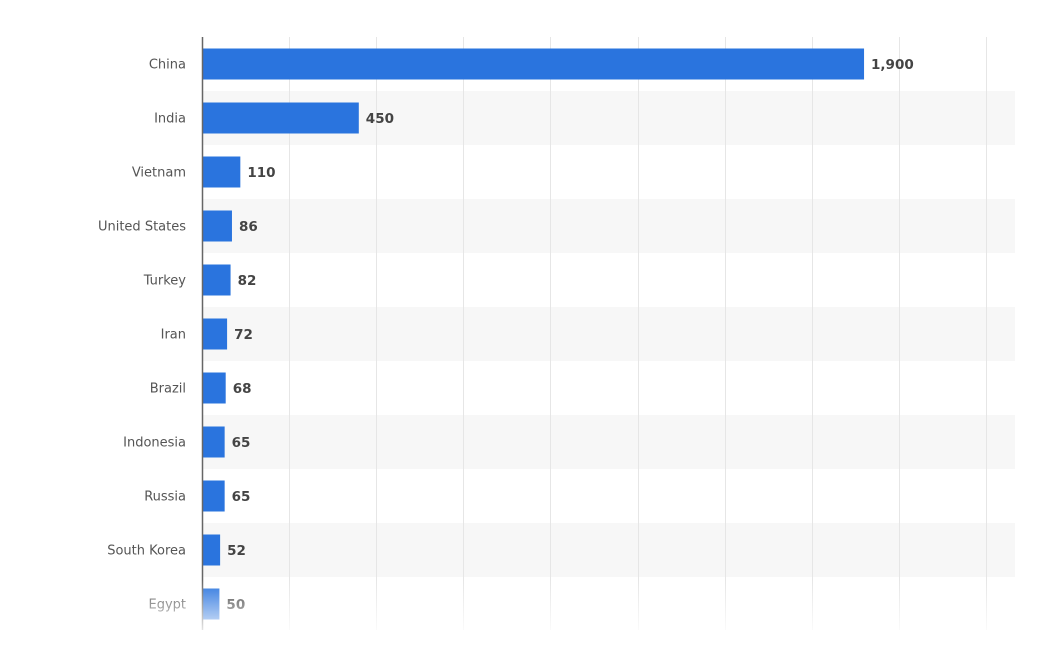 This screenshot has width=1041, height=655. What do you see at coordinates (146, 551) in the screenshot?
I see `category-label: South Korea` at bounding box center [146, 551].